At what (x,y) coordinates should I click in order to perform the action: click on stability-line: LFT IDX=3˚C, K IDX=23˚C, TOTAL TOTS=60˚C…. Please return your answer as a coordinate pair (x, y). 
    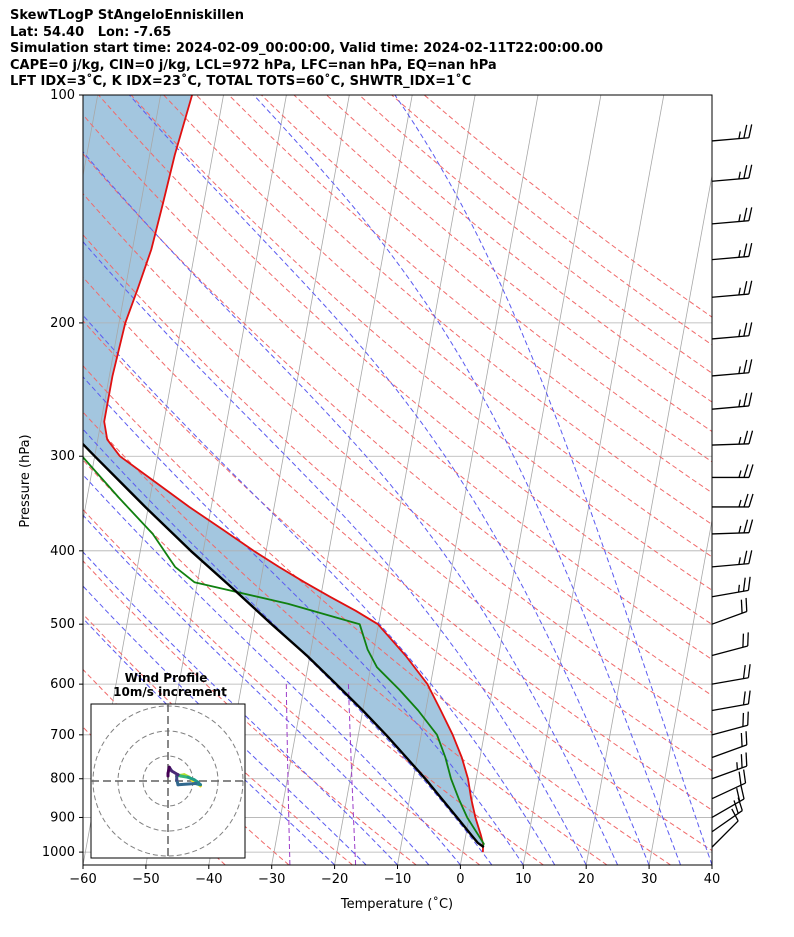
    Looking at the image, I should click on (241, 81).